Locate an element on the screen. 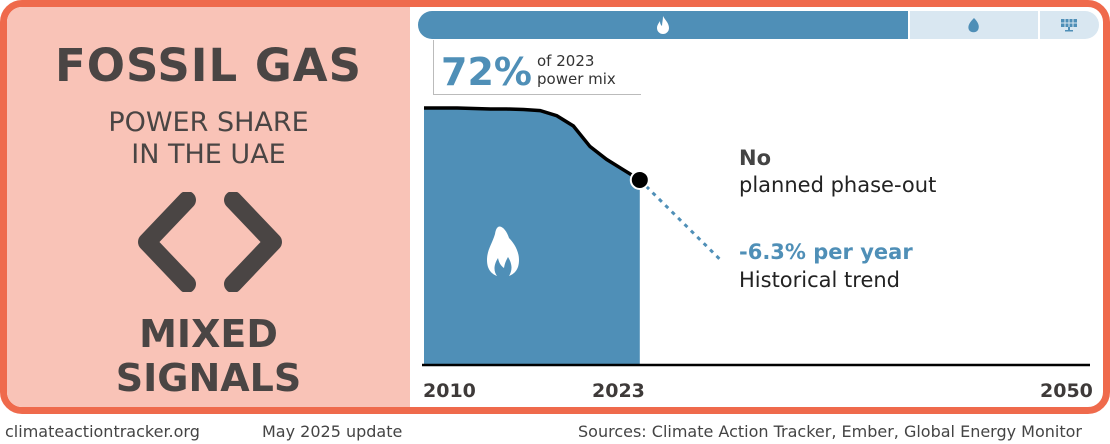 The height and width of the screenshot is (444, 1110). tick-label-2010: 2010 is located at coordinates (449, 391).